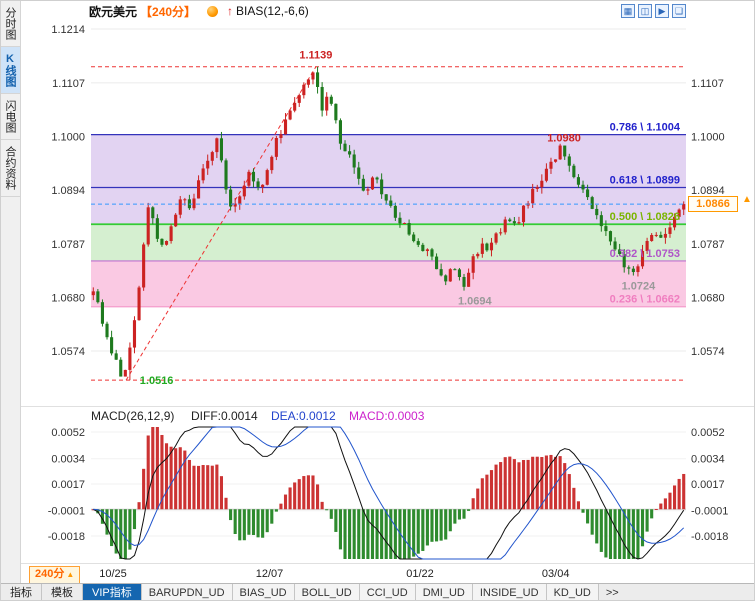 This screenshot has width=755, height=601. I want to click on more-indicators-button: >>, so click(612, 593).